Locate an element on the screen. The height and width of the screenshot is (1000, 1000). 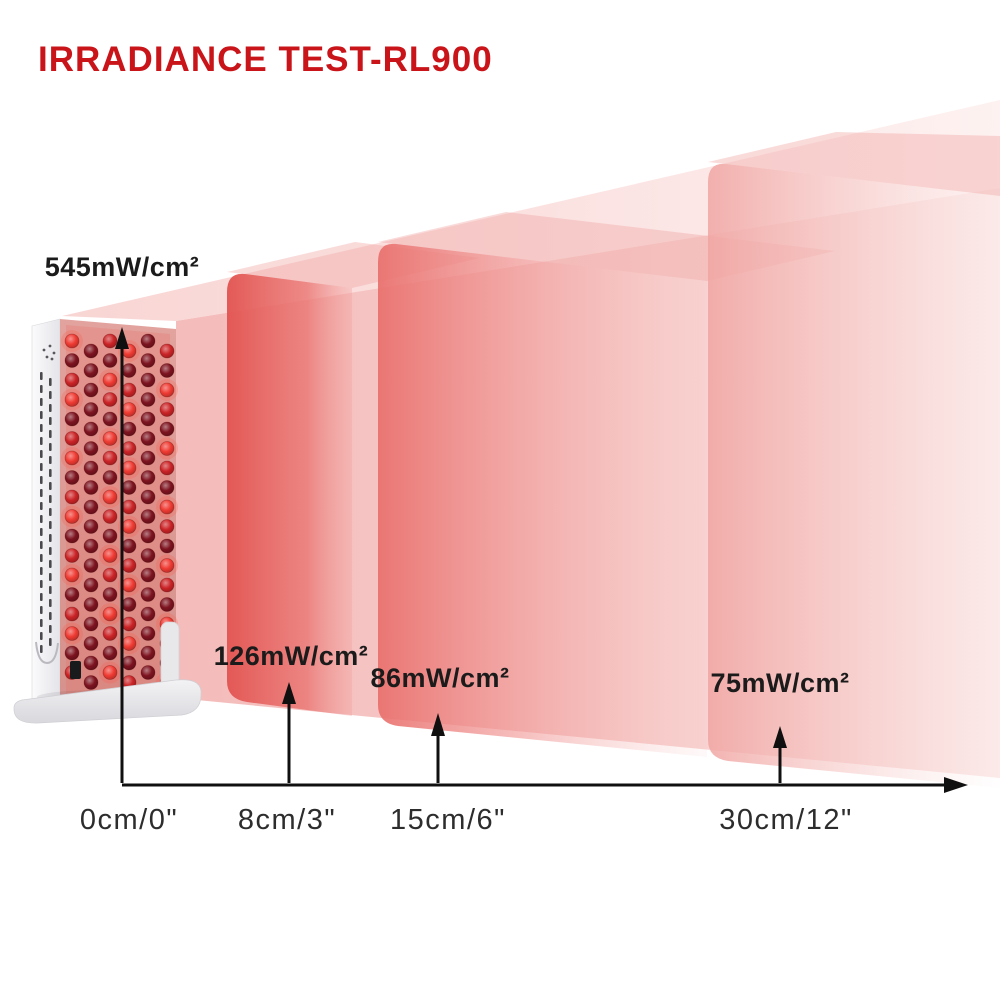
therapy-panel-device is located at coordinates (107, 521).